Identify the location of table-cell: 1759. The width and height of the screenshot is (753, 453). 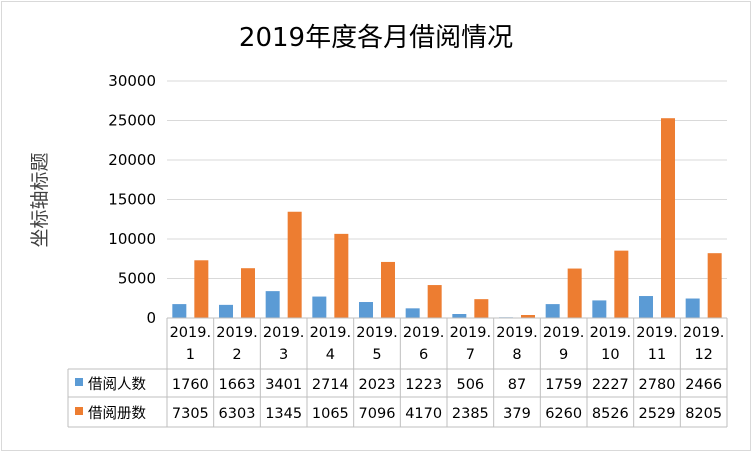
(563, 385).